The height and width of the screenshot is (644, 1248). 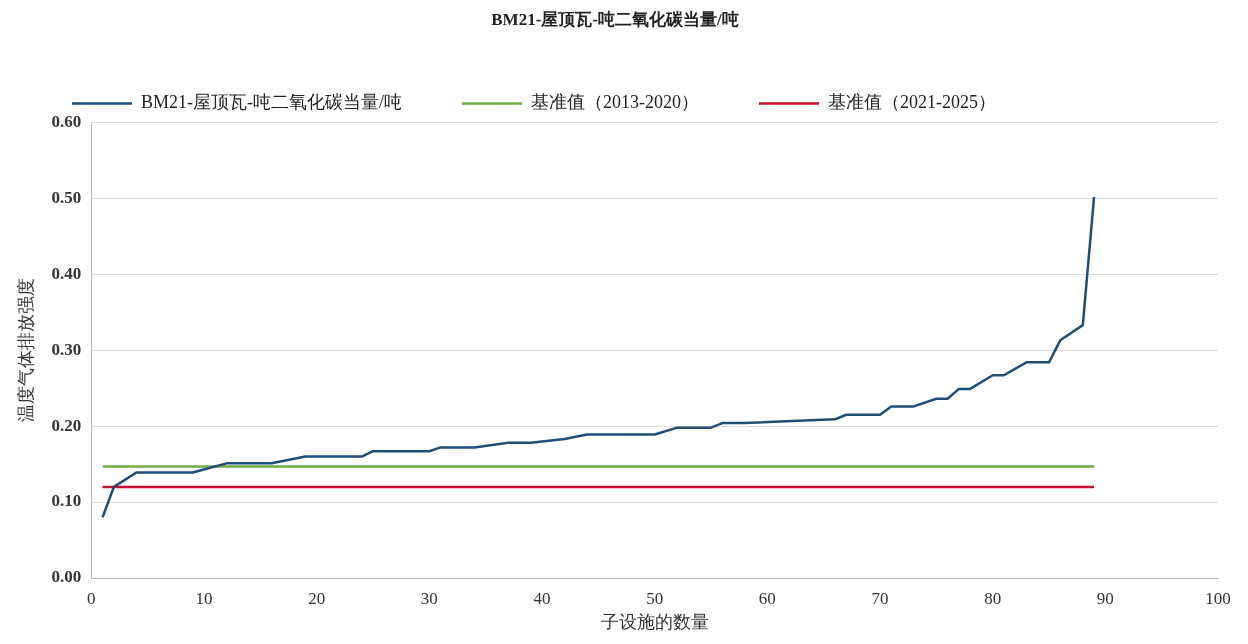 I want to click on x-tick-label: 70, so click(x=880, y=598).